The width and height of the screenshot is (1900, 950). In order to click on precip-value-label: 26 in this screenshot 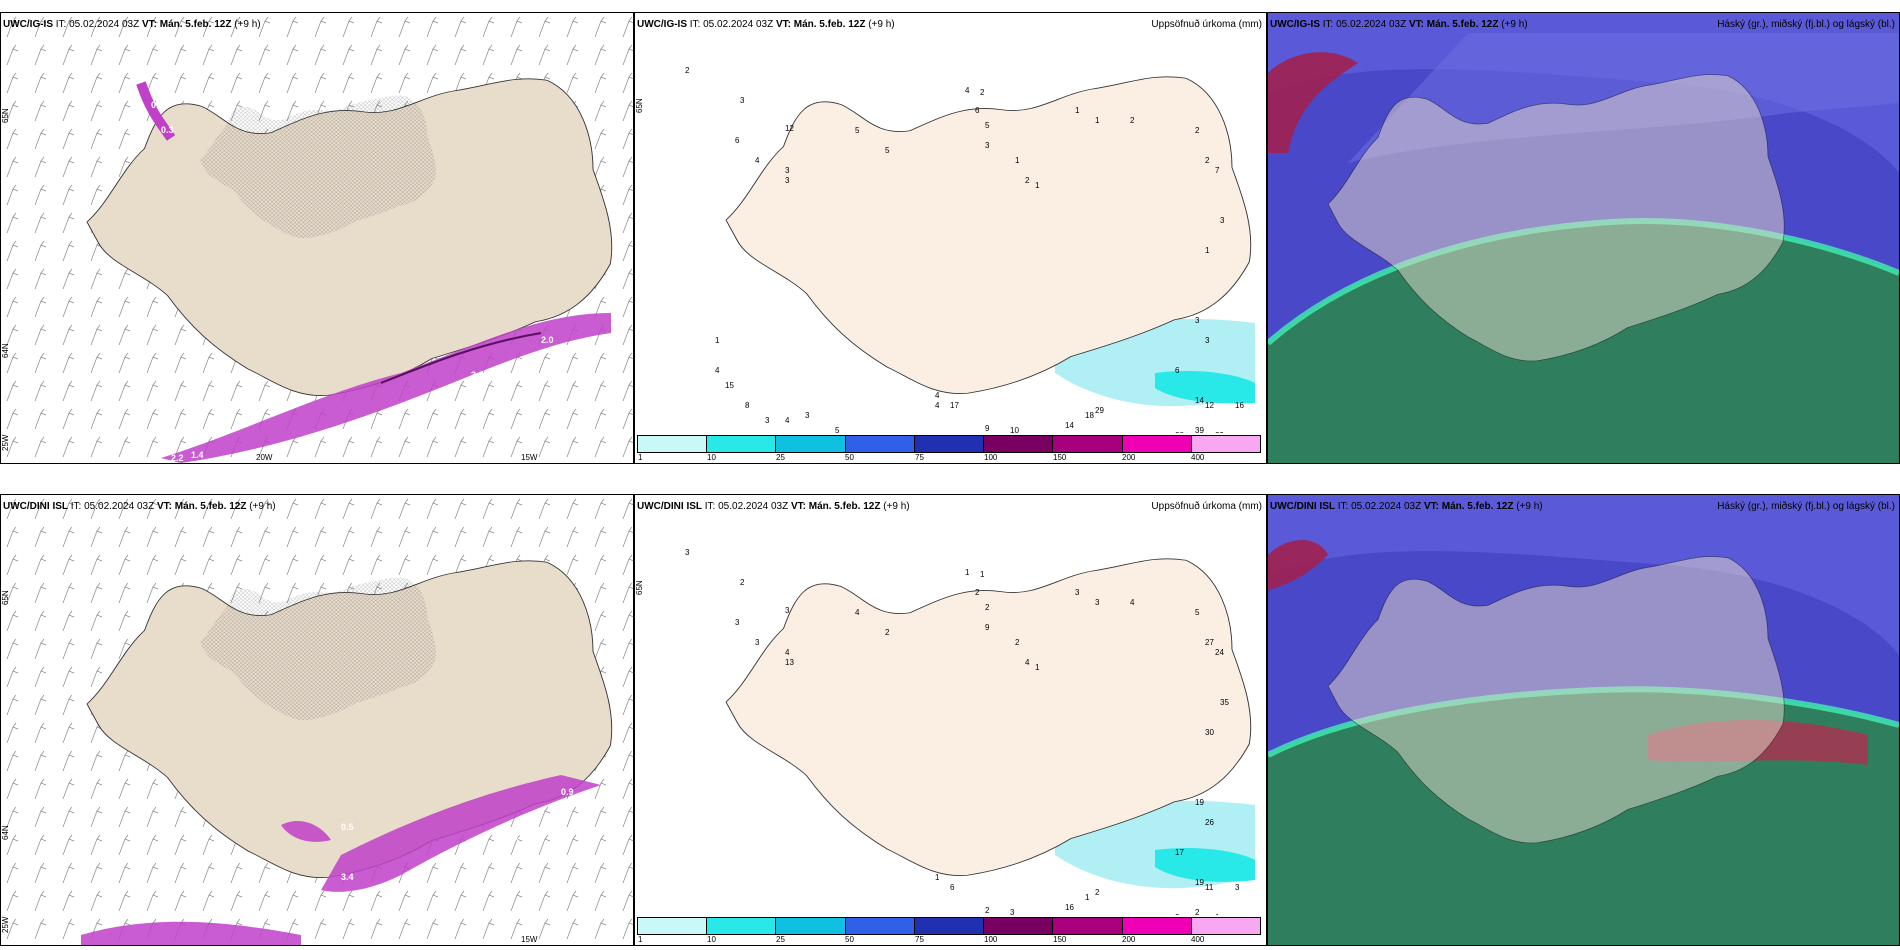, I will do `click(1209, 822)`.